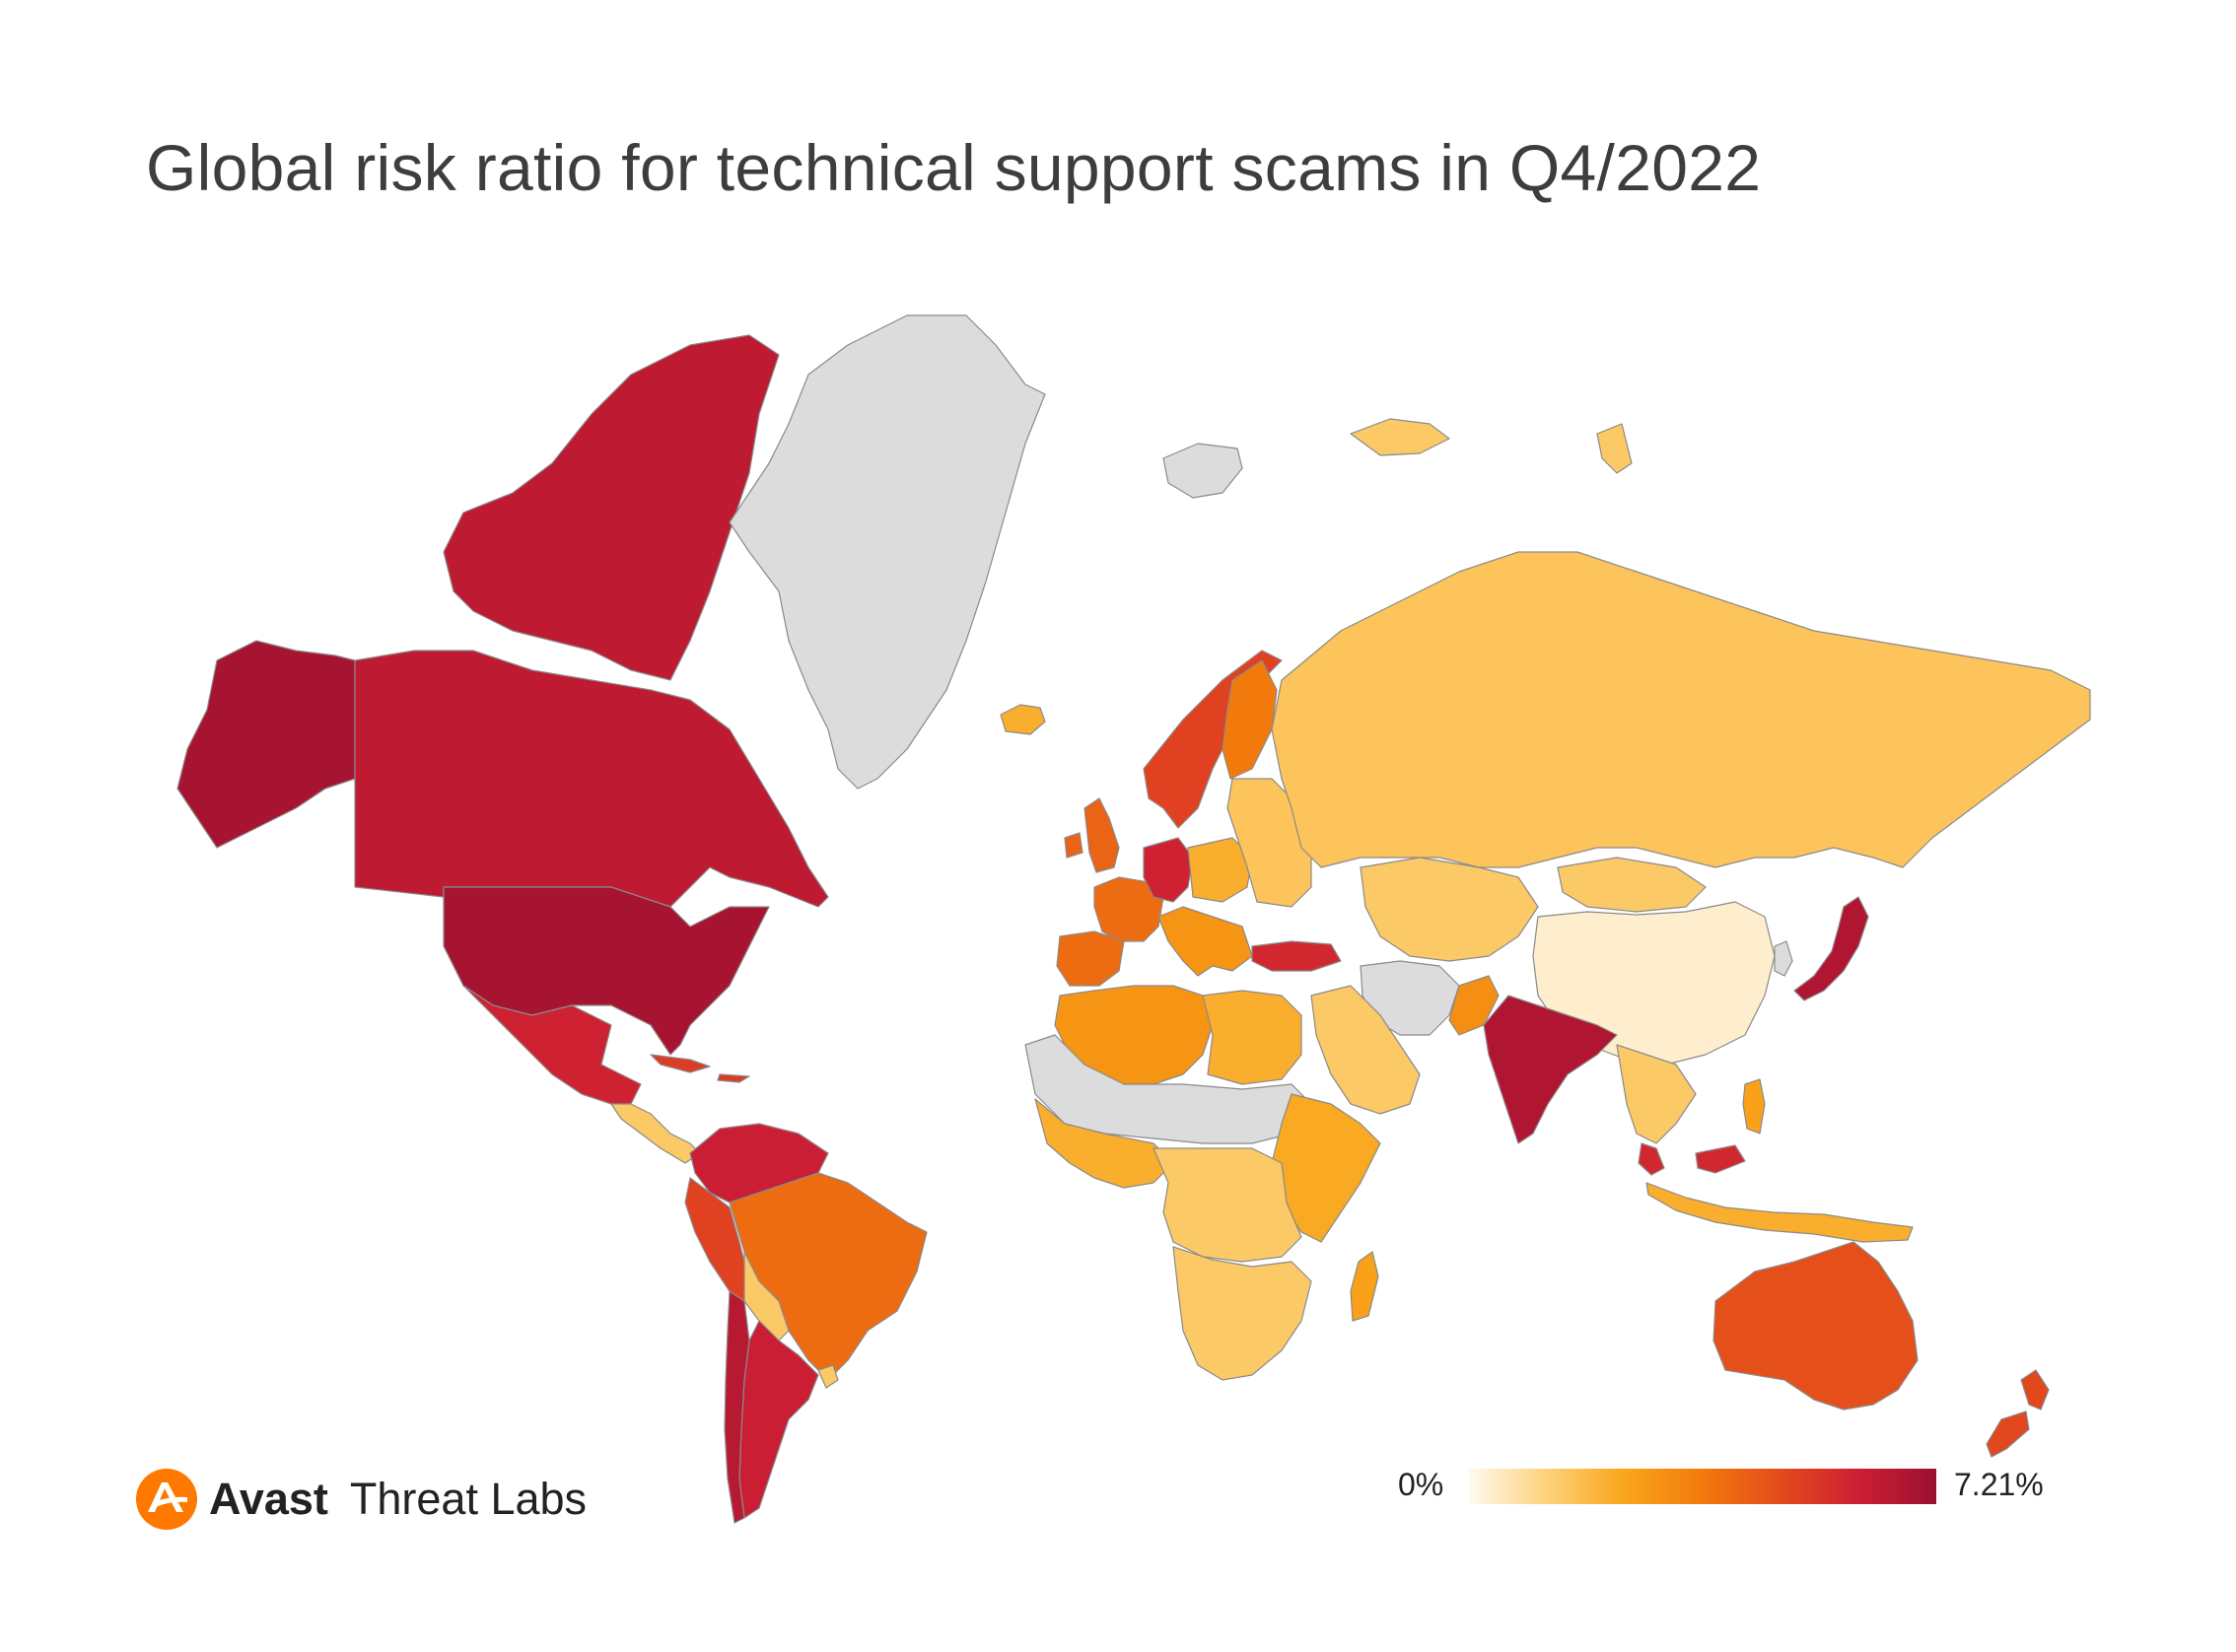  I want to click on region-iceland, so click(1023, 719).